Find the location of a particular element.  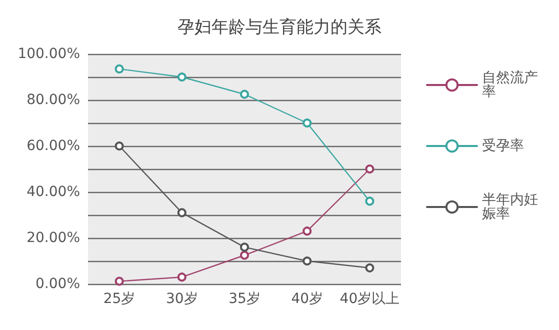

y-tick-label: 80.00% is located at coordinates (53, 100).